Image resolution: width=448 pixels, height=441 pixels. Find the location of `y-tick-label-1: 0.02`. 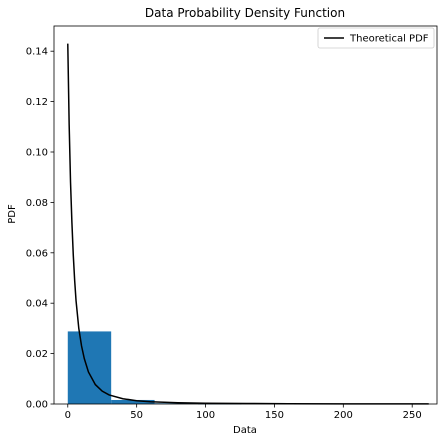

y-tick-label-1: 0.02 is located at coordinates (37, 354).